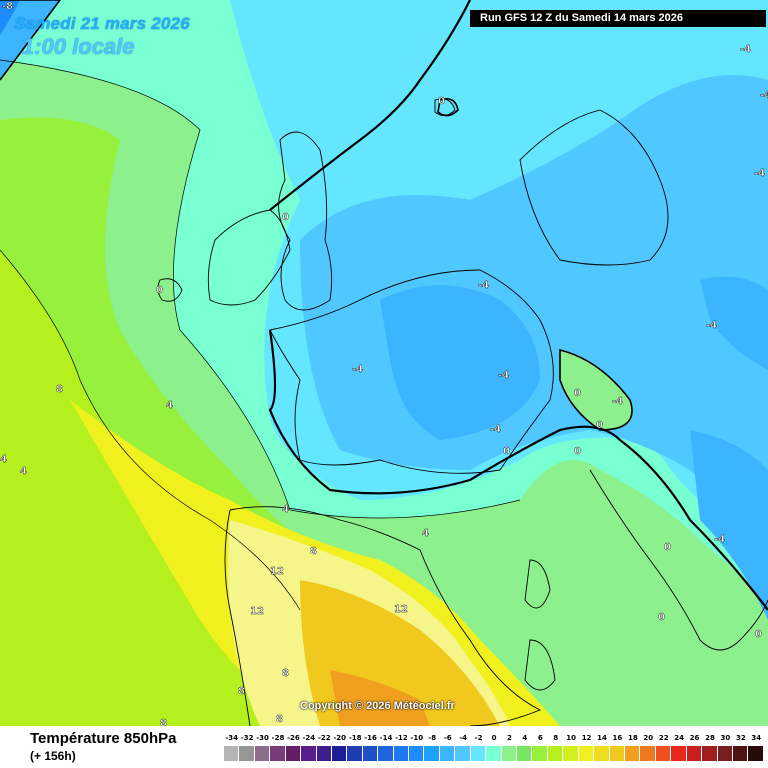 Image resolution: width=768 pixels, height=768 pixels. What do you see at coordinates (540, 665) in the screenshot?
I see `sardinia-outline` at bounding box center [540, 665].